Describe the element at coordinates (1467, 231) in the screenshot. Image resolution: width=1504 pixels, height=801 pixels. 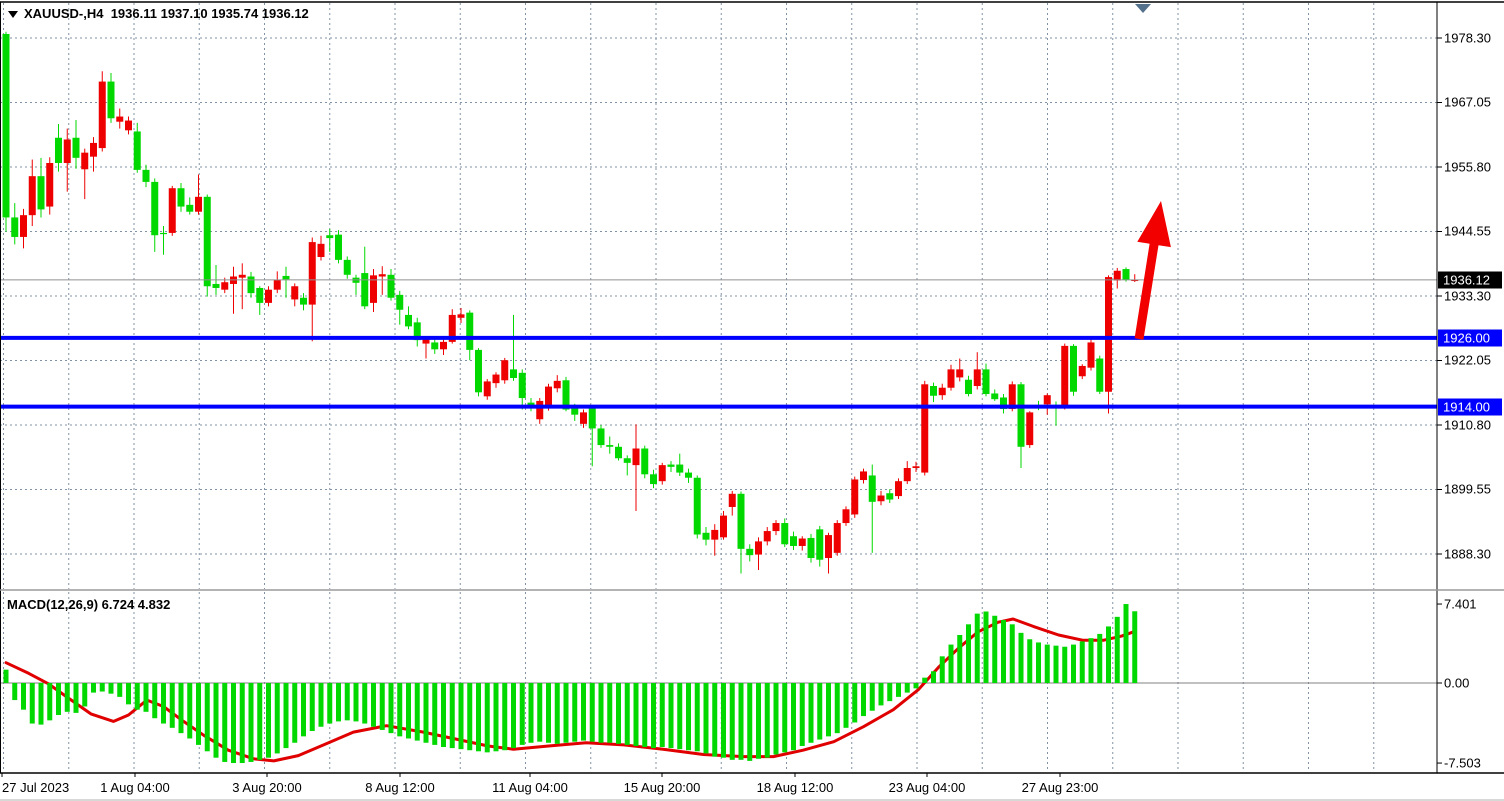
I see `price-axis-label: 1944.55` at that location.